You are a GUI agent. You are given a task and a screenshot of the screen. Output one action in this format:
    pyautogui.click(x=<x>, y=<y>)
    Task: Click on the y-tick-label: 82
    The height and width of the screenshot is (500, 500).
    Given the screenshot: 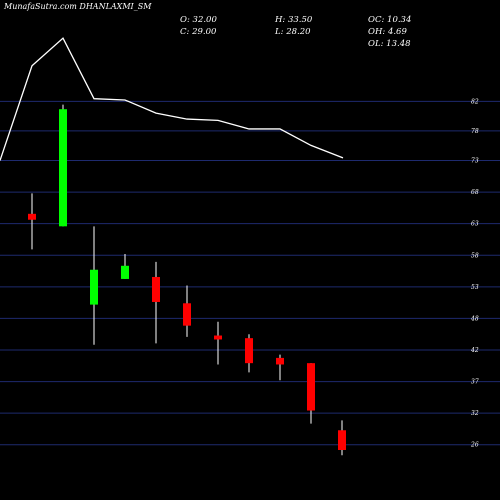 What is the action you would take?
    pyautogui.click(x=475, y=101)
    